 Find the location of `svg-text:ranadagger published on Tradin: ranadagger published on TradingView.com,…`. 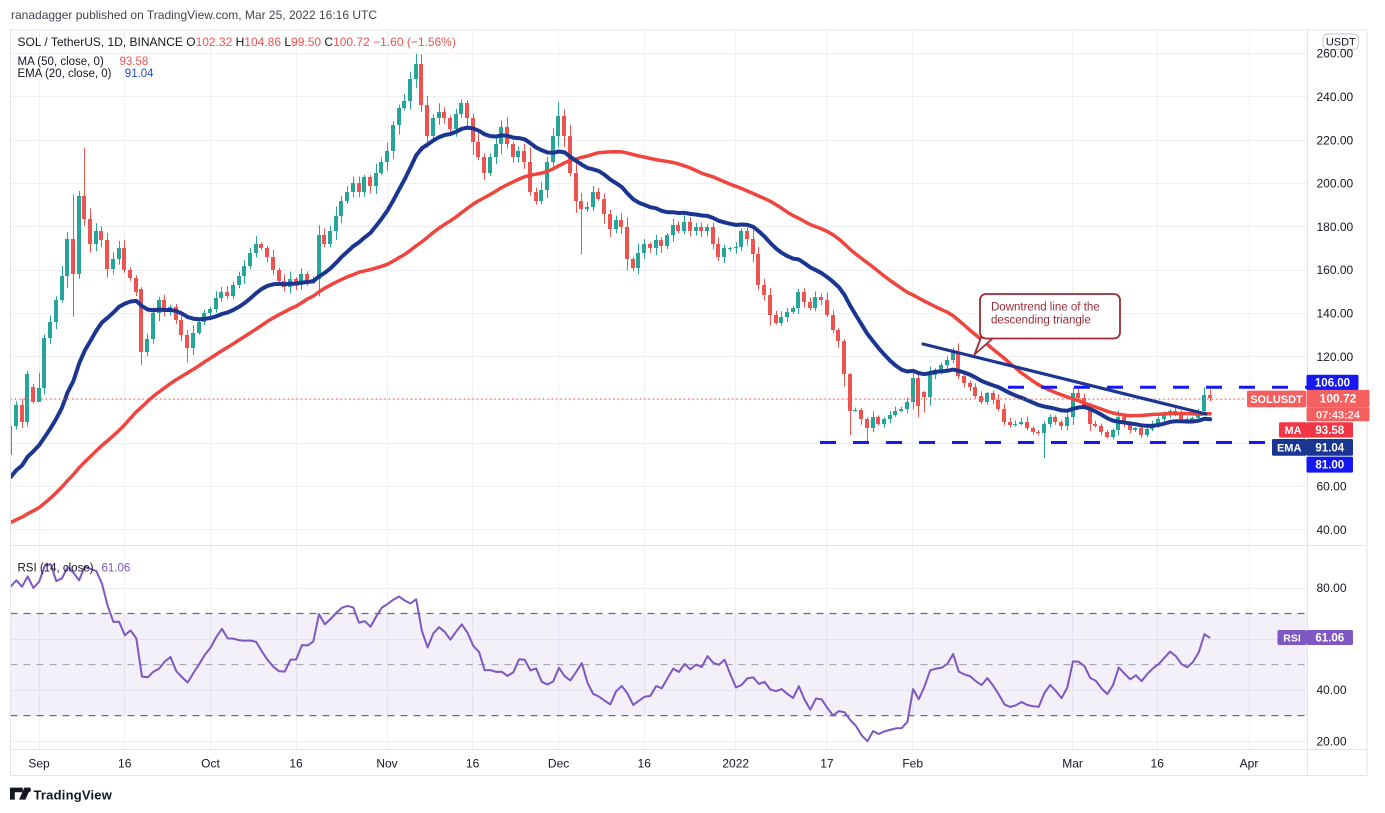

svg-text:ranadagger published on Tradin: ranadagger published on TradingView.com,… is located at coordinates (194, 15).